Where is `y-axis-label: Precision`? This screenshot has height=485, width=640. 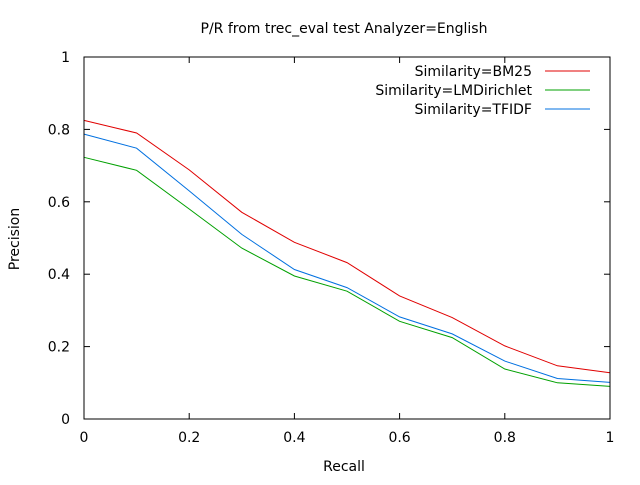 y-axis-label: Precision is located at coordinates (15, 239).